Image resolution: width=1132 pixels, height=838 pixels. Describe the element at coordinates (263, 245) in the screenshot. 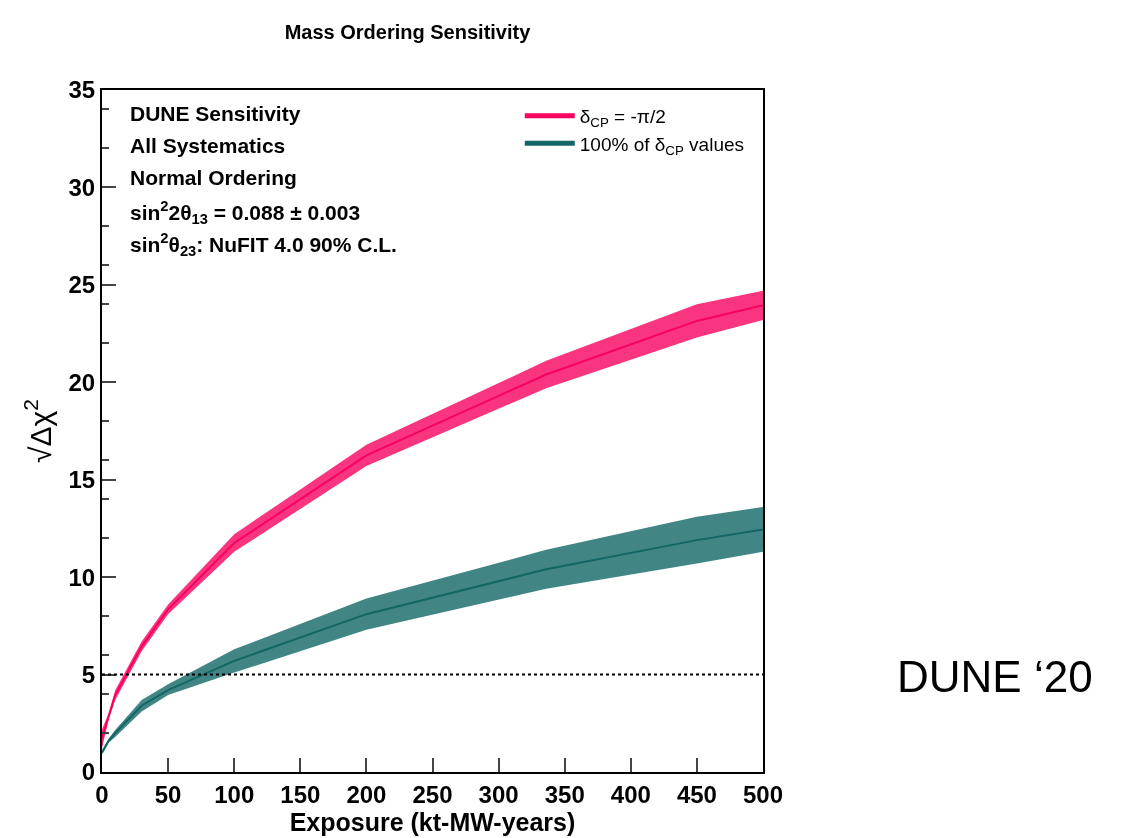

I see `annotation: sin$^{2}$θ$_{23}$: NuFIT 4.0 90% C.L.` at that location.